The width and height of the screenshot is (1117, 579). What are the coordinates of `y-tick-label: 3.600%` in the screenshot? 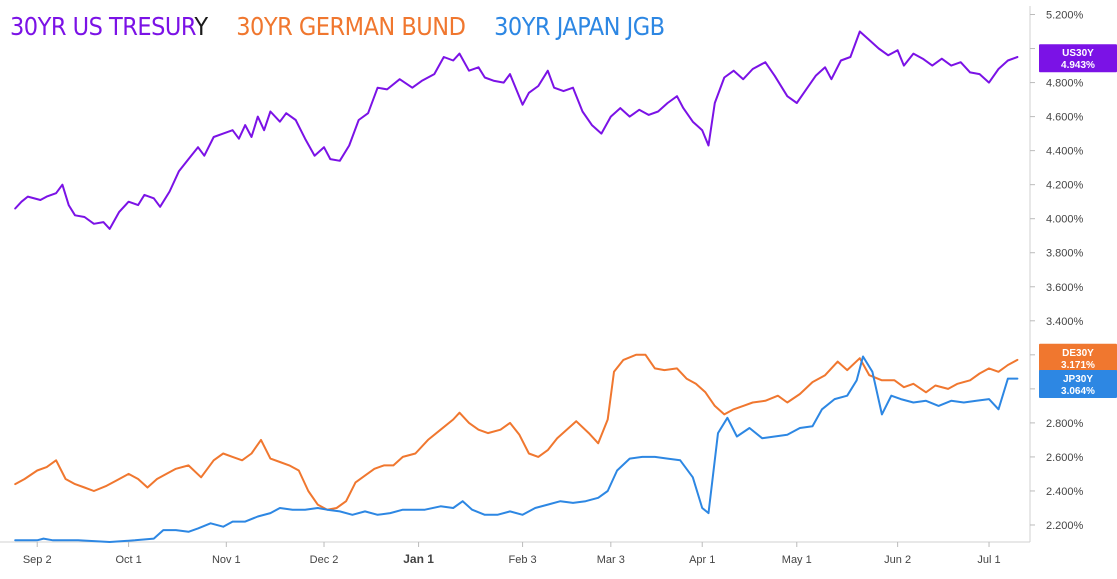 It's located at (1065, 288).